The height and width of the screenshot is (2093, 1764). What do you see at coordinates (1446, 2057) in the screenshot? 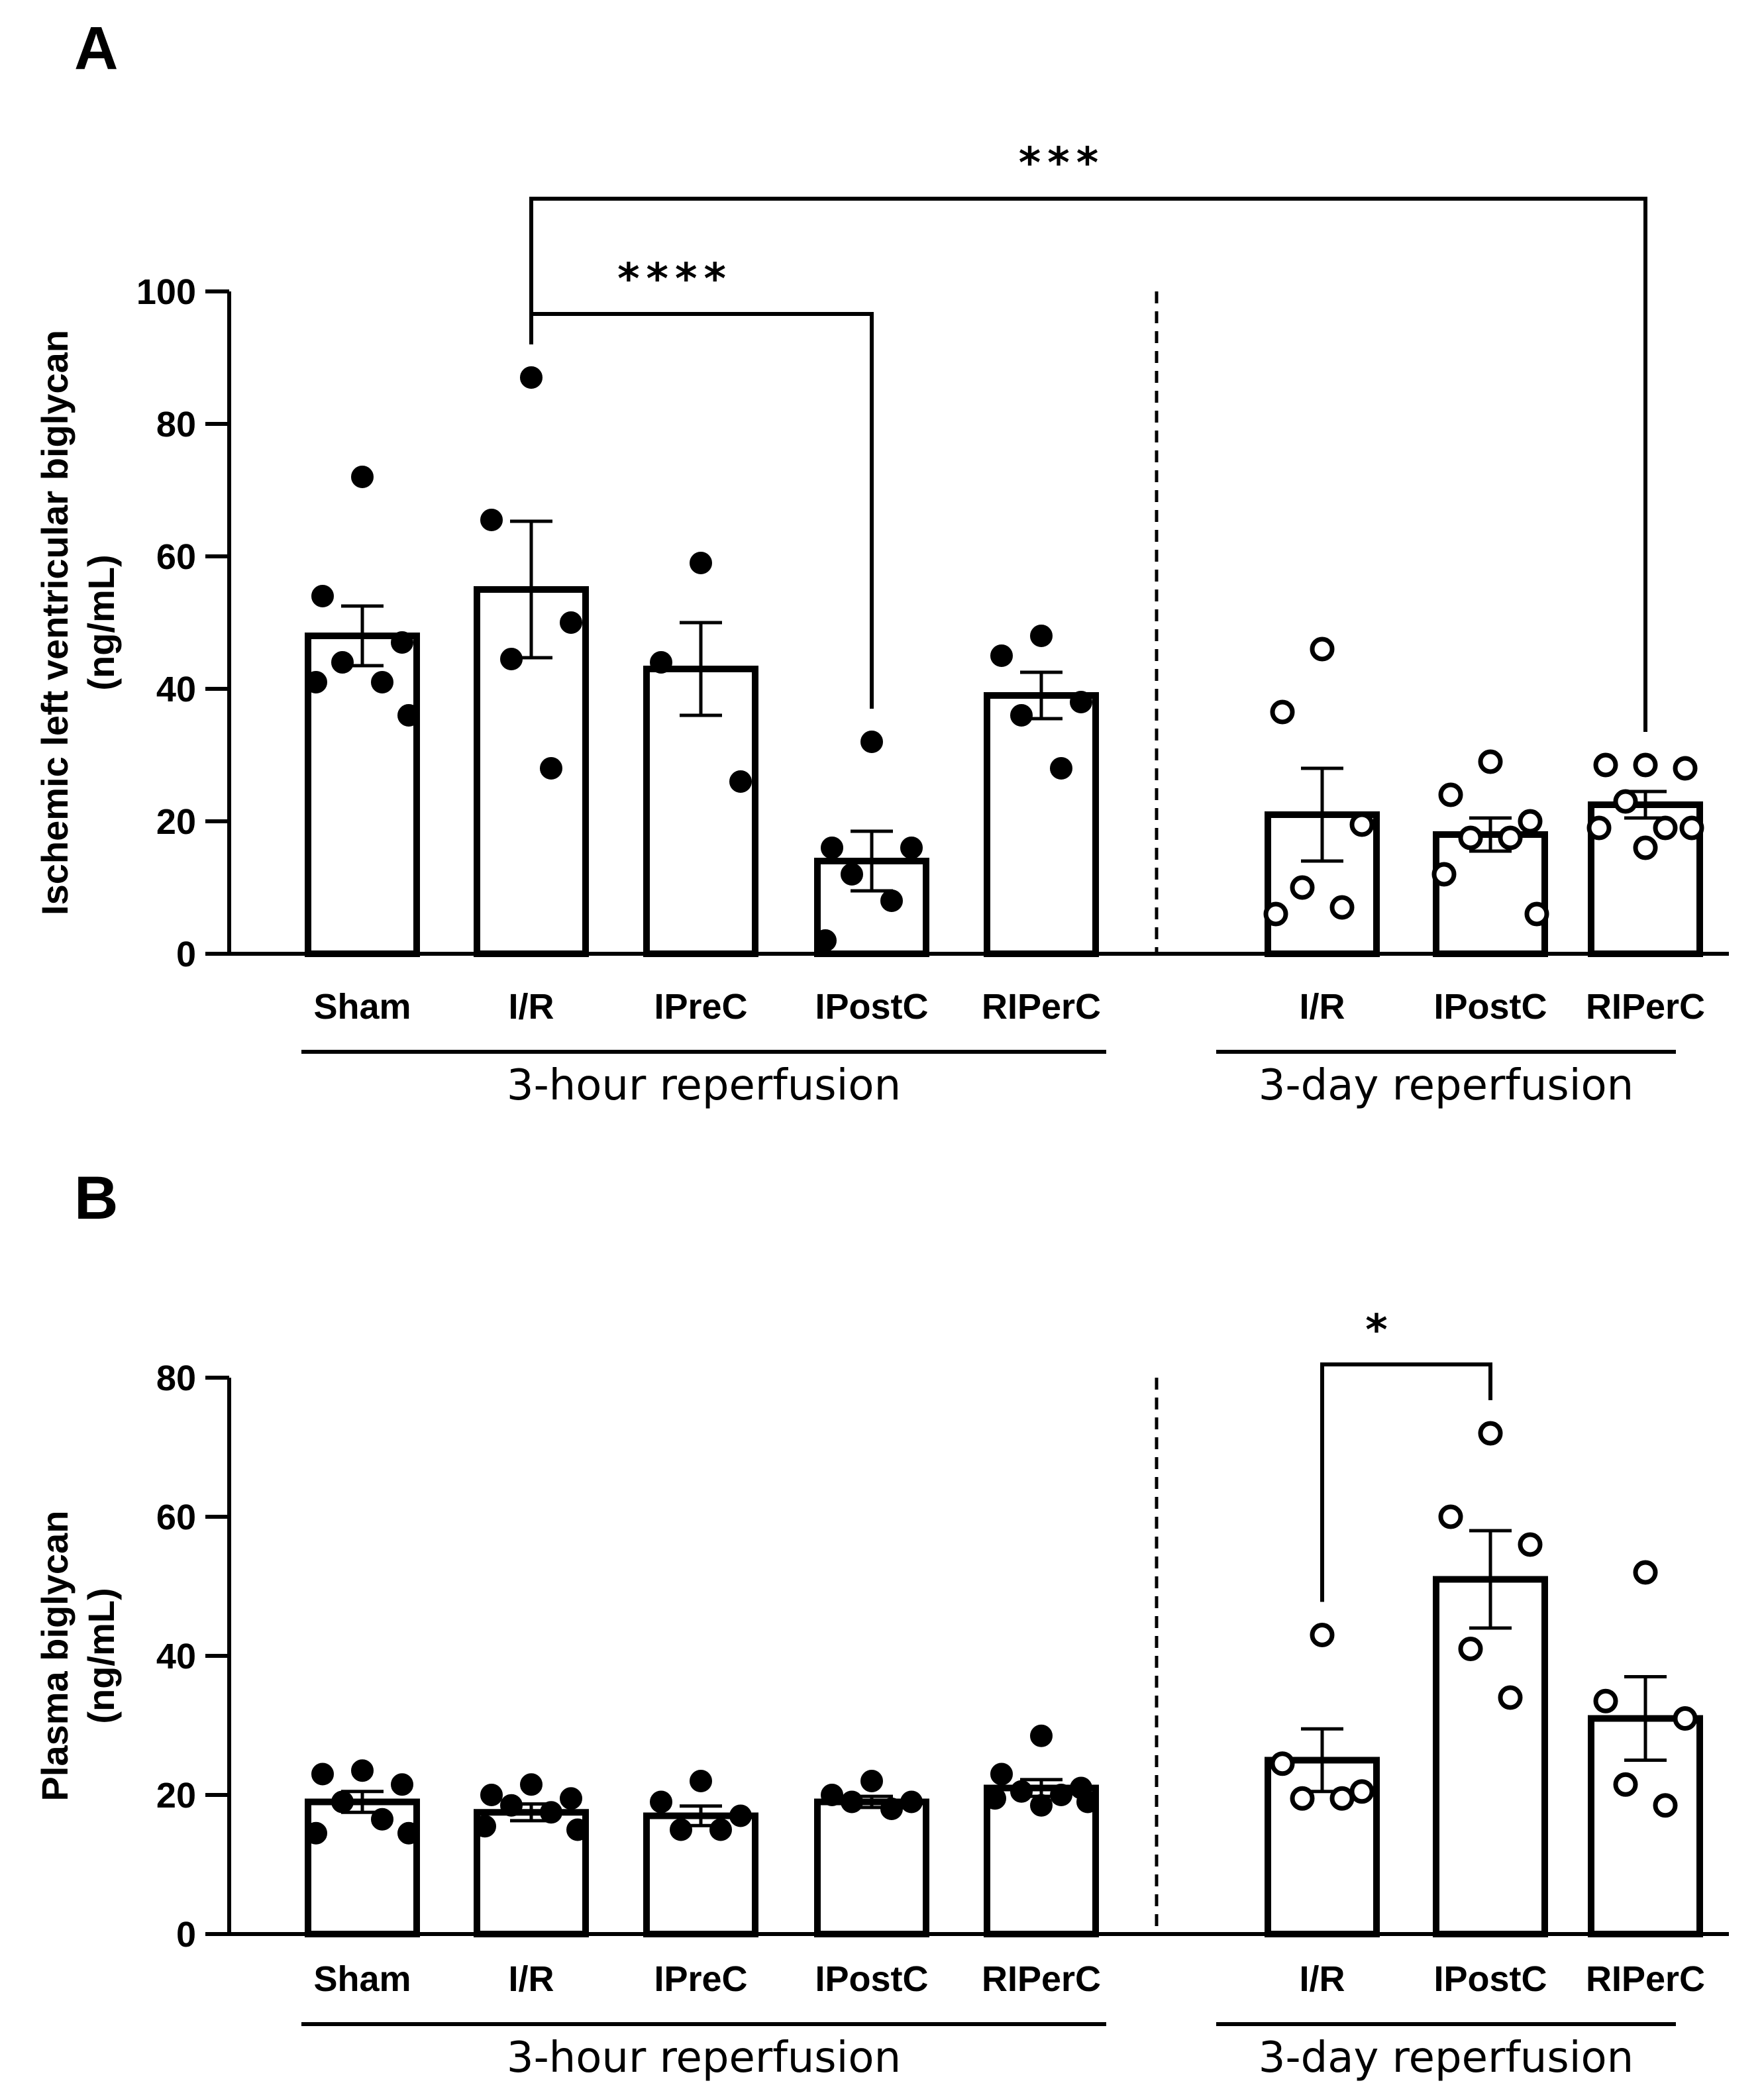
I see `group-label: 3-day reperfusion` at bounding box center [1446, 2057].